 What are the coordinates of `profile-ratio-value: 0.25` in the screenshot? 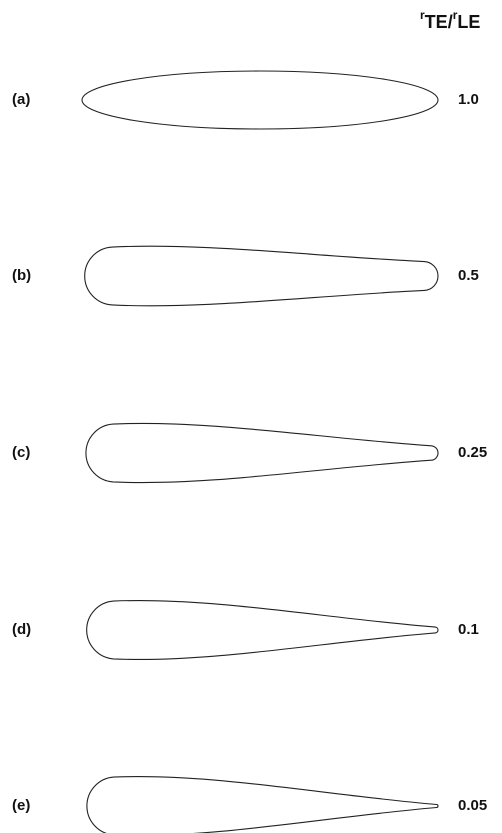 It's located at (473, 452).